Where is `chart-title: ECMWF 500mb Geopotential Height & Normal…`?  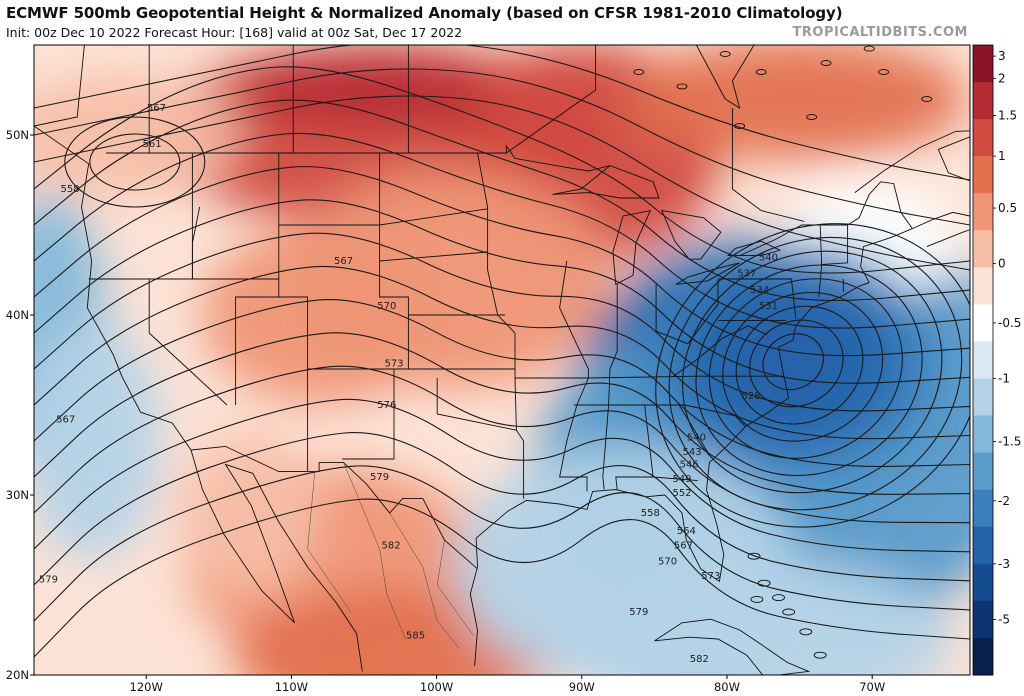
chart-title: ECMWF 500mb Geopotential Height & Normal… is located at coordinates (424, 13).